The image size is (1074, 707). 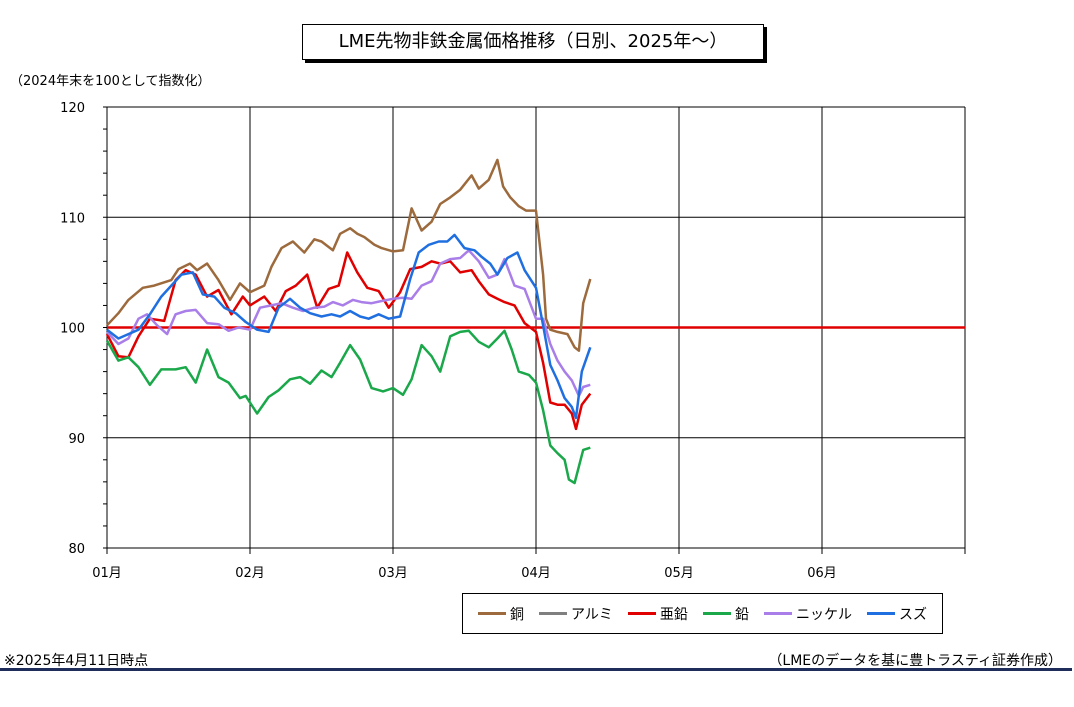 I want to click on y-tick-label: 110, so click(x=72, y=218).